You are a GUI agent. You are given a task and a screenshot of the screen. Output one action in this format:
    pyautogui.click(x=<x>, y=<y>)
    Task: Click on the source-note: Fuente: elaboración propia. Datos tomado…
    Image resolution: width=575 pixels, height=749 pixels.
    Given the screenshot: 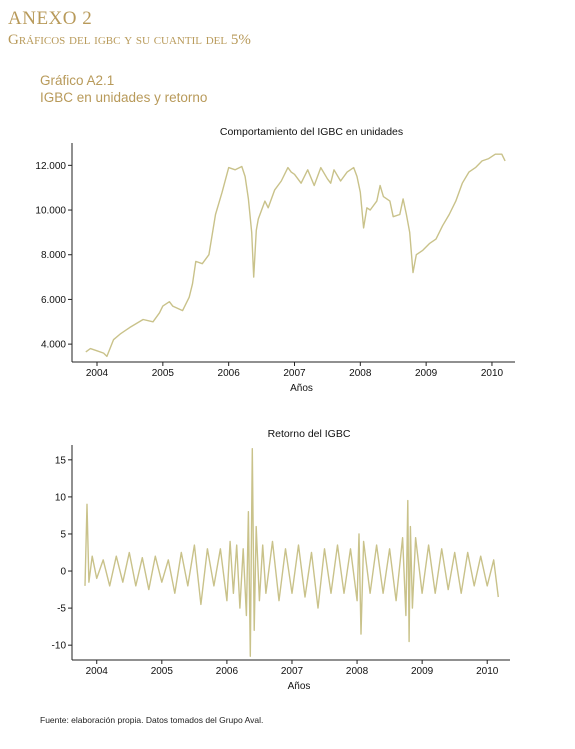 What is the action you would take?
    pyautogui.click(x=152, y=720)
    